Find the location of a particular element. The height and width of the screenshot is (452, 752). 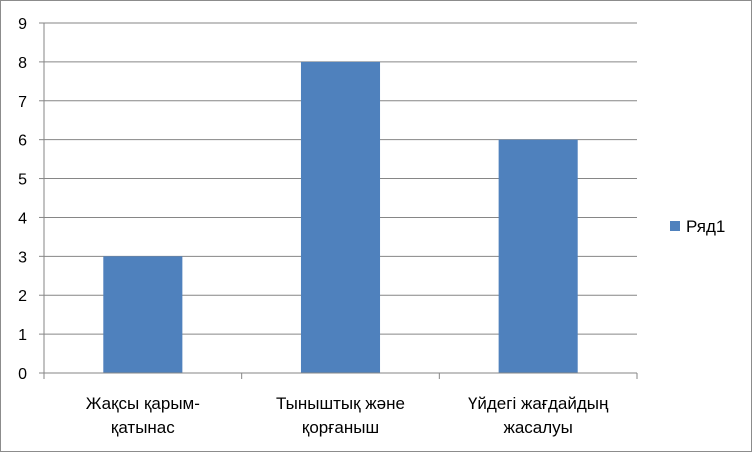

y-tick-label: 5 is located at coordinates (22, 180).